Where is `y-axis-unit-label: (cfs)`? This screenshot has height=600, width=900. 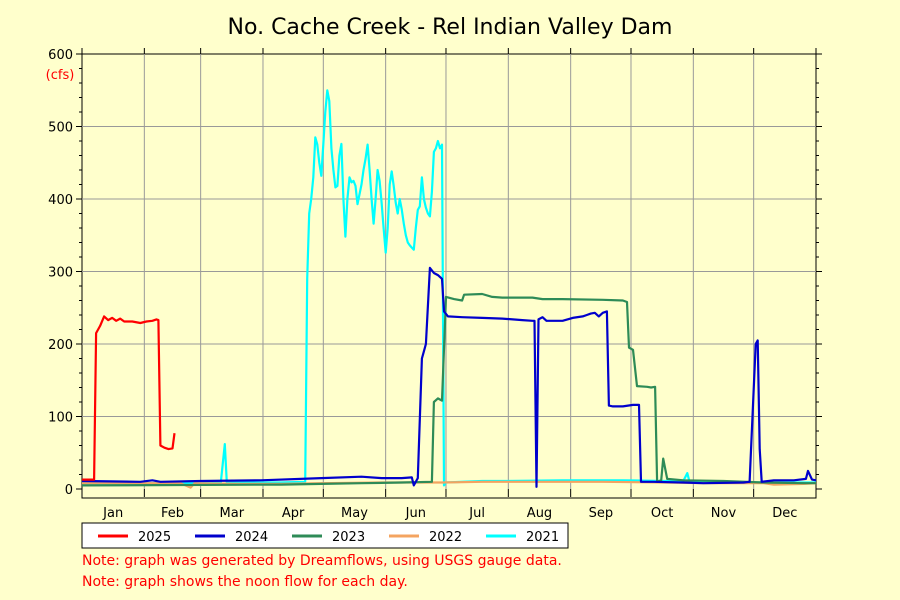 y-axis-unit-label: (cfs) is located at coordinates (60, 75).